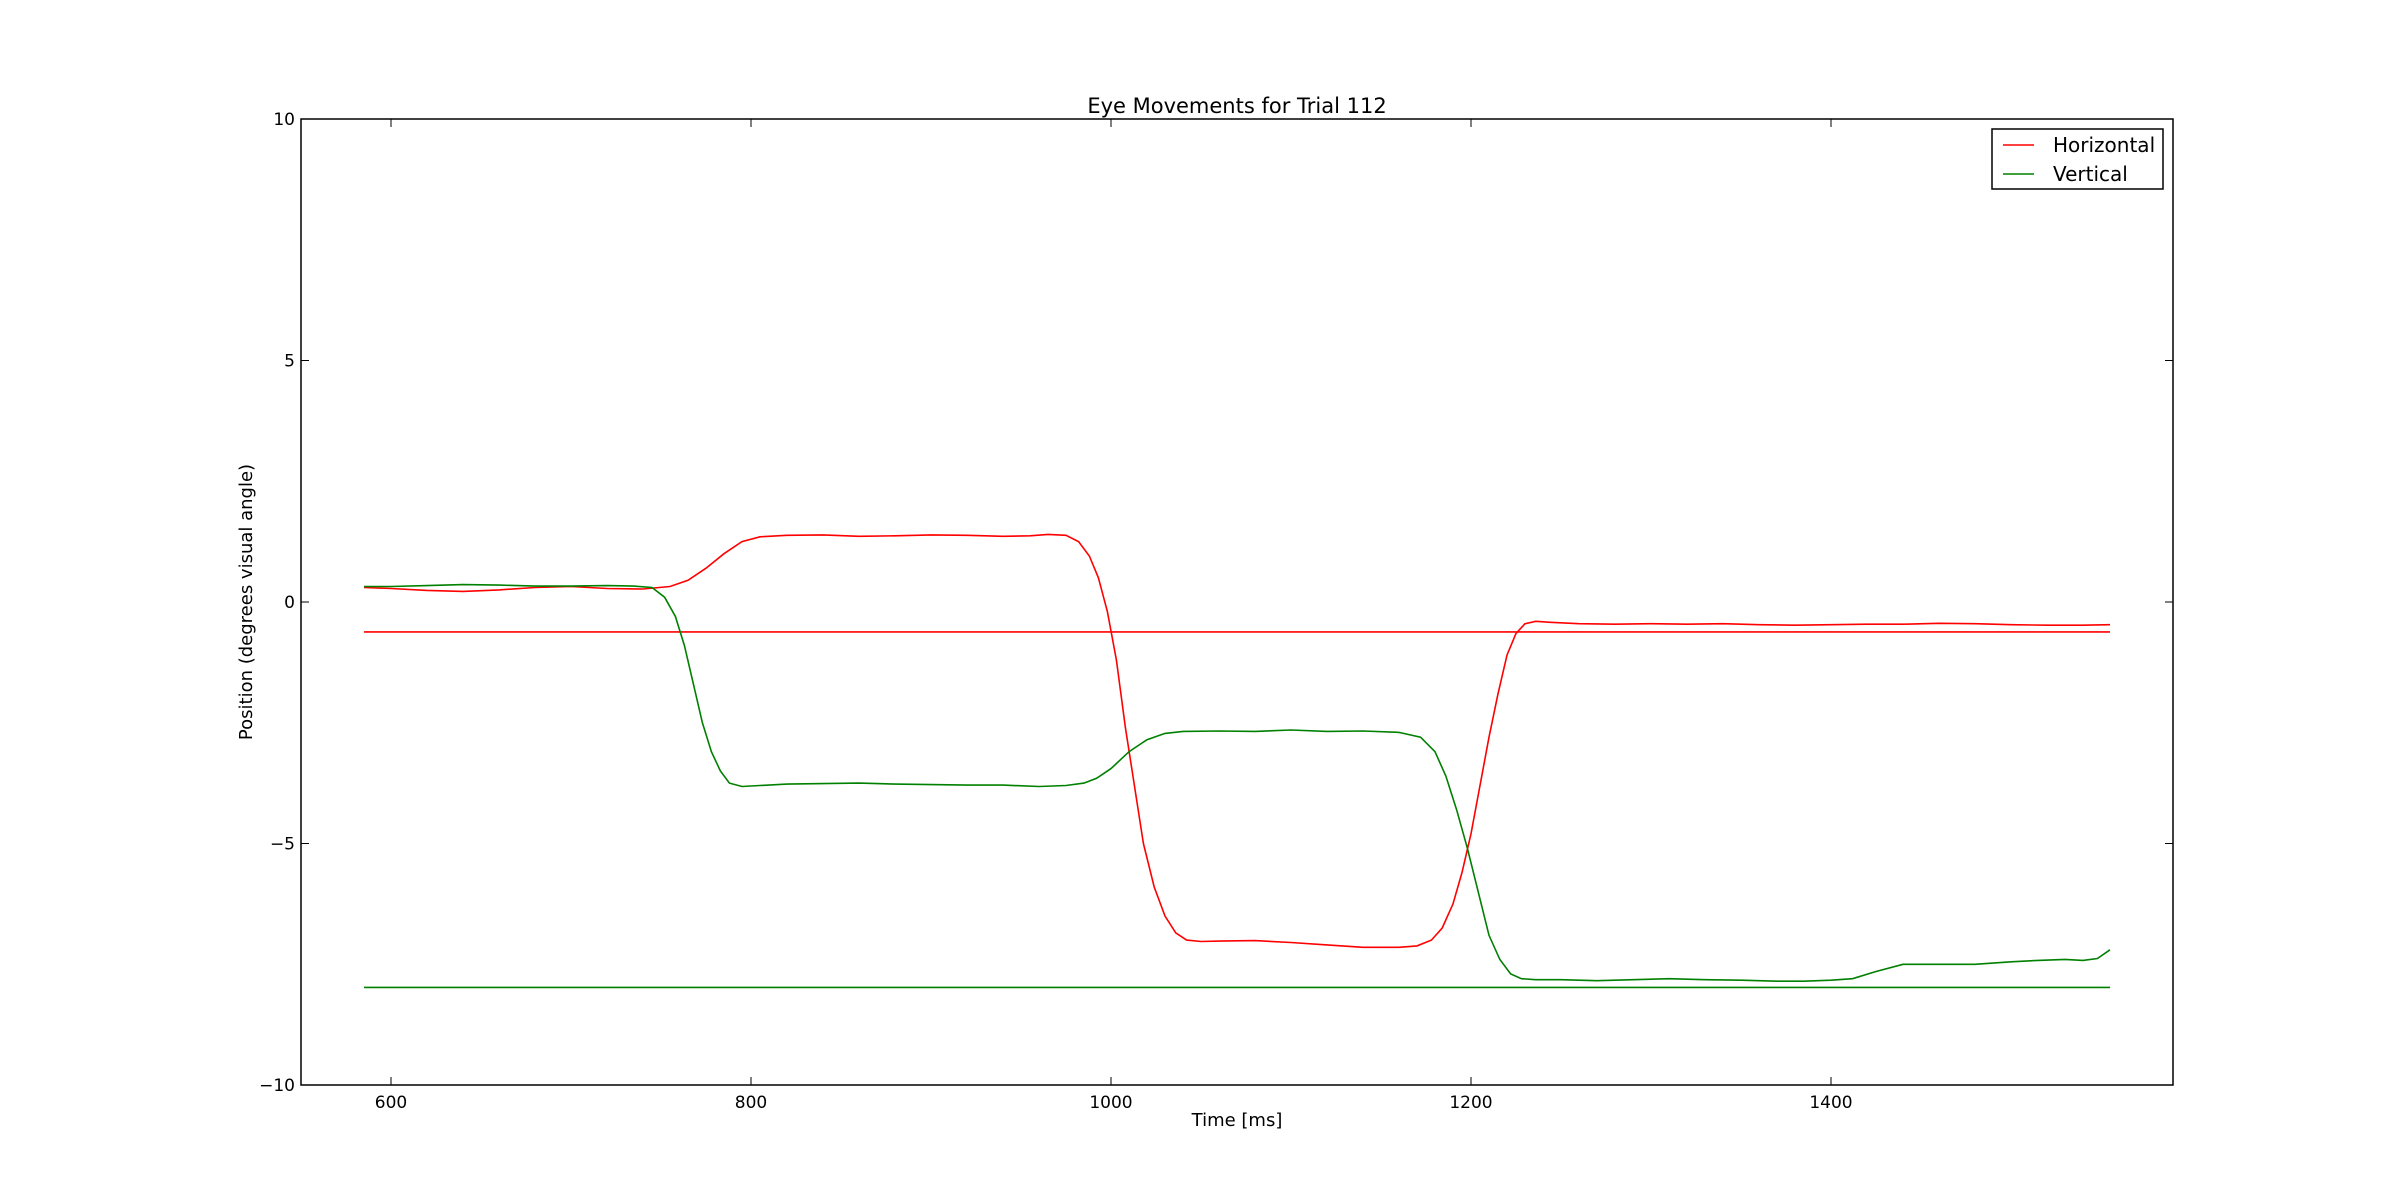 The height and width of the screenshot is (1198, 2400). What do you see at coordinates (246, 602) in the screenshot?
I see `y-axis-label: Position (degrees visual angle)` at bounding box center [246, 602].